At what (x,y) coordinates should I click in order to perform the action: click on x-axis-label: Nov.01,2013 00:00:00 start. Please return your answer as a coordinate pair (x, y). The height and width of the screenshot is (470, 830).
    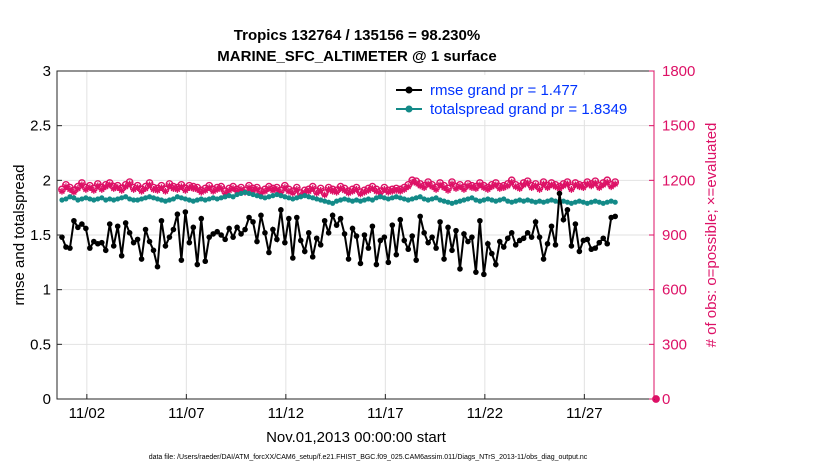
    Looking at the image, I should click on (356, 437).